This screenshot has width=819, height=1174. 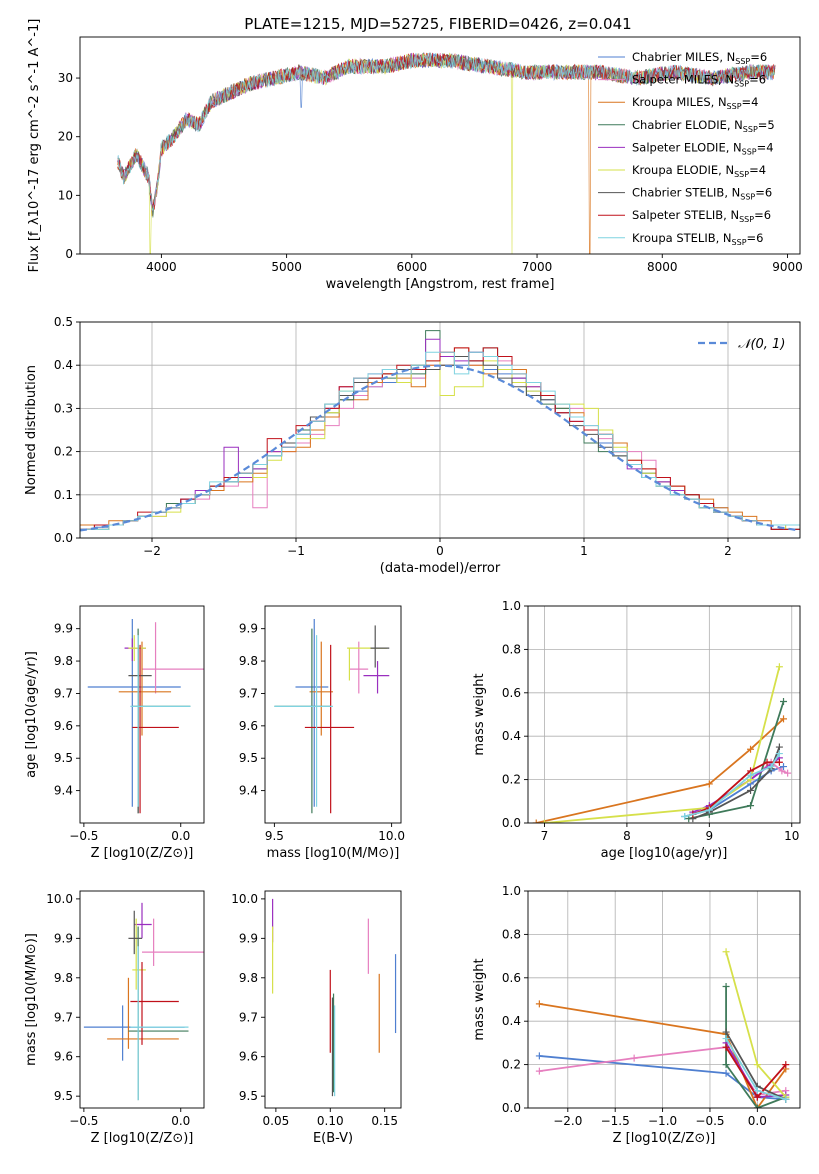 I want to click on legend-entry: Kroupa ELODIE, NSSP=4, so click(x=699, y=171).